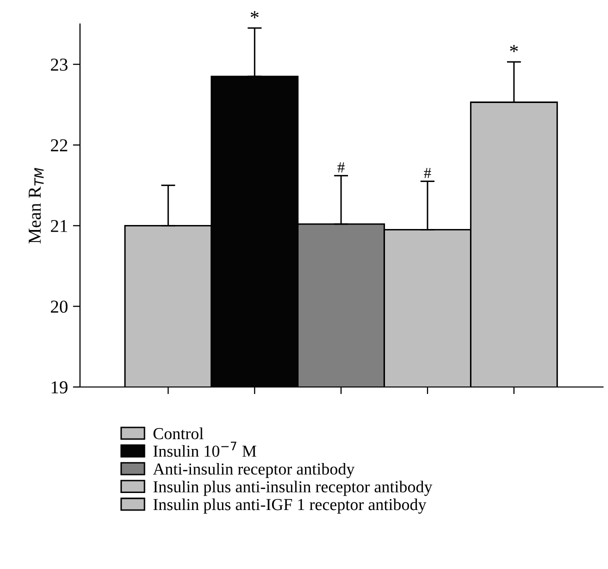  Describe the element at coordinates (253, 470) in the screenshot. I see `legend-label: Anti-insulin receptor antibody` at that location.